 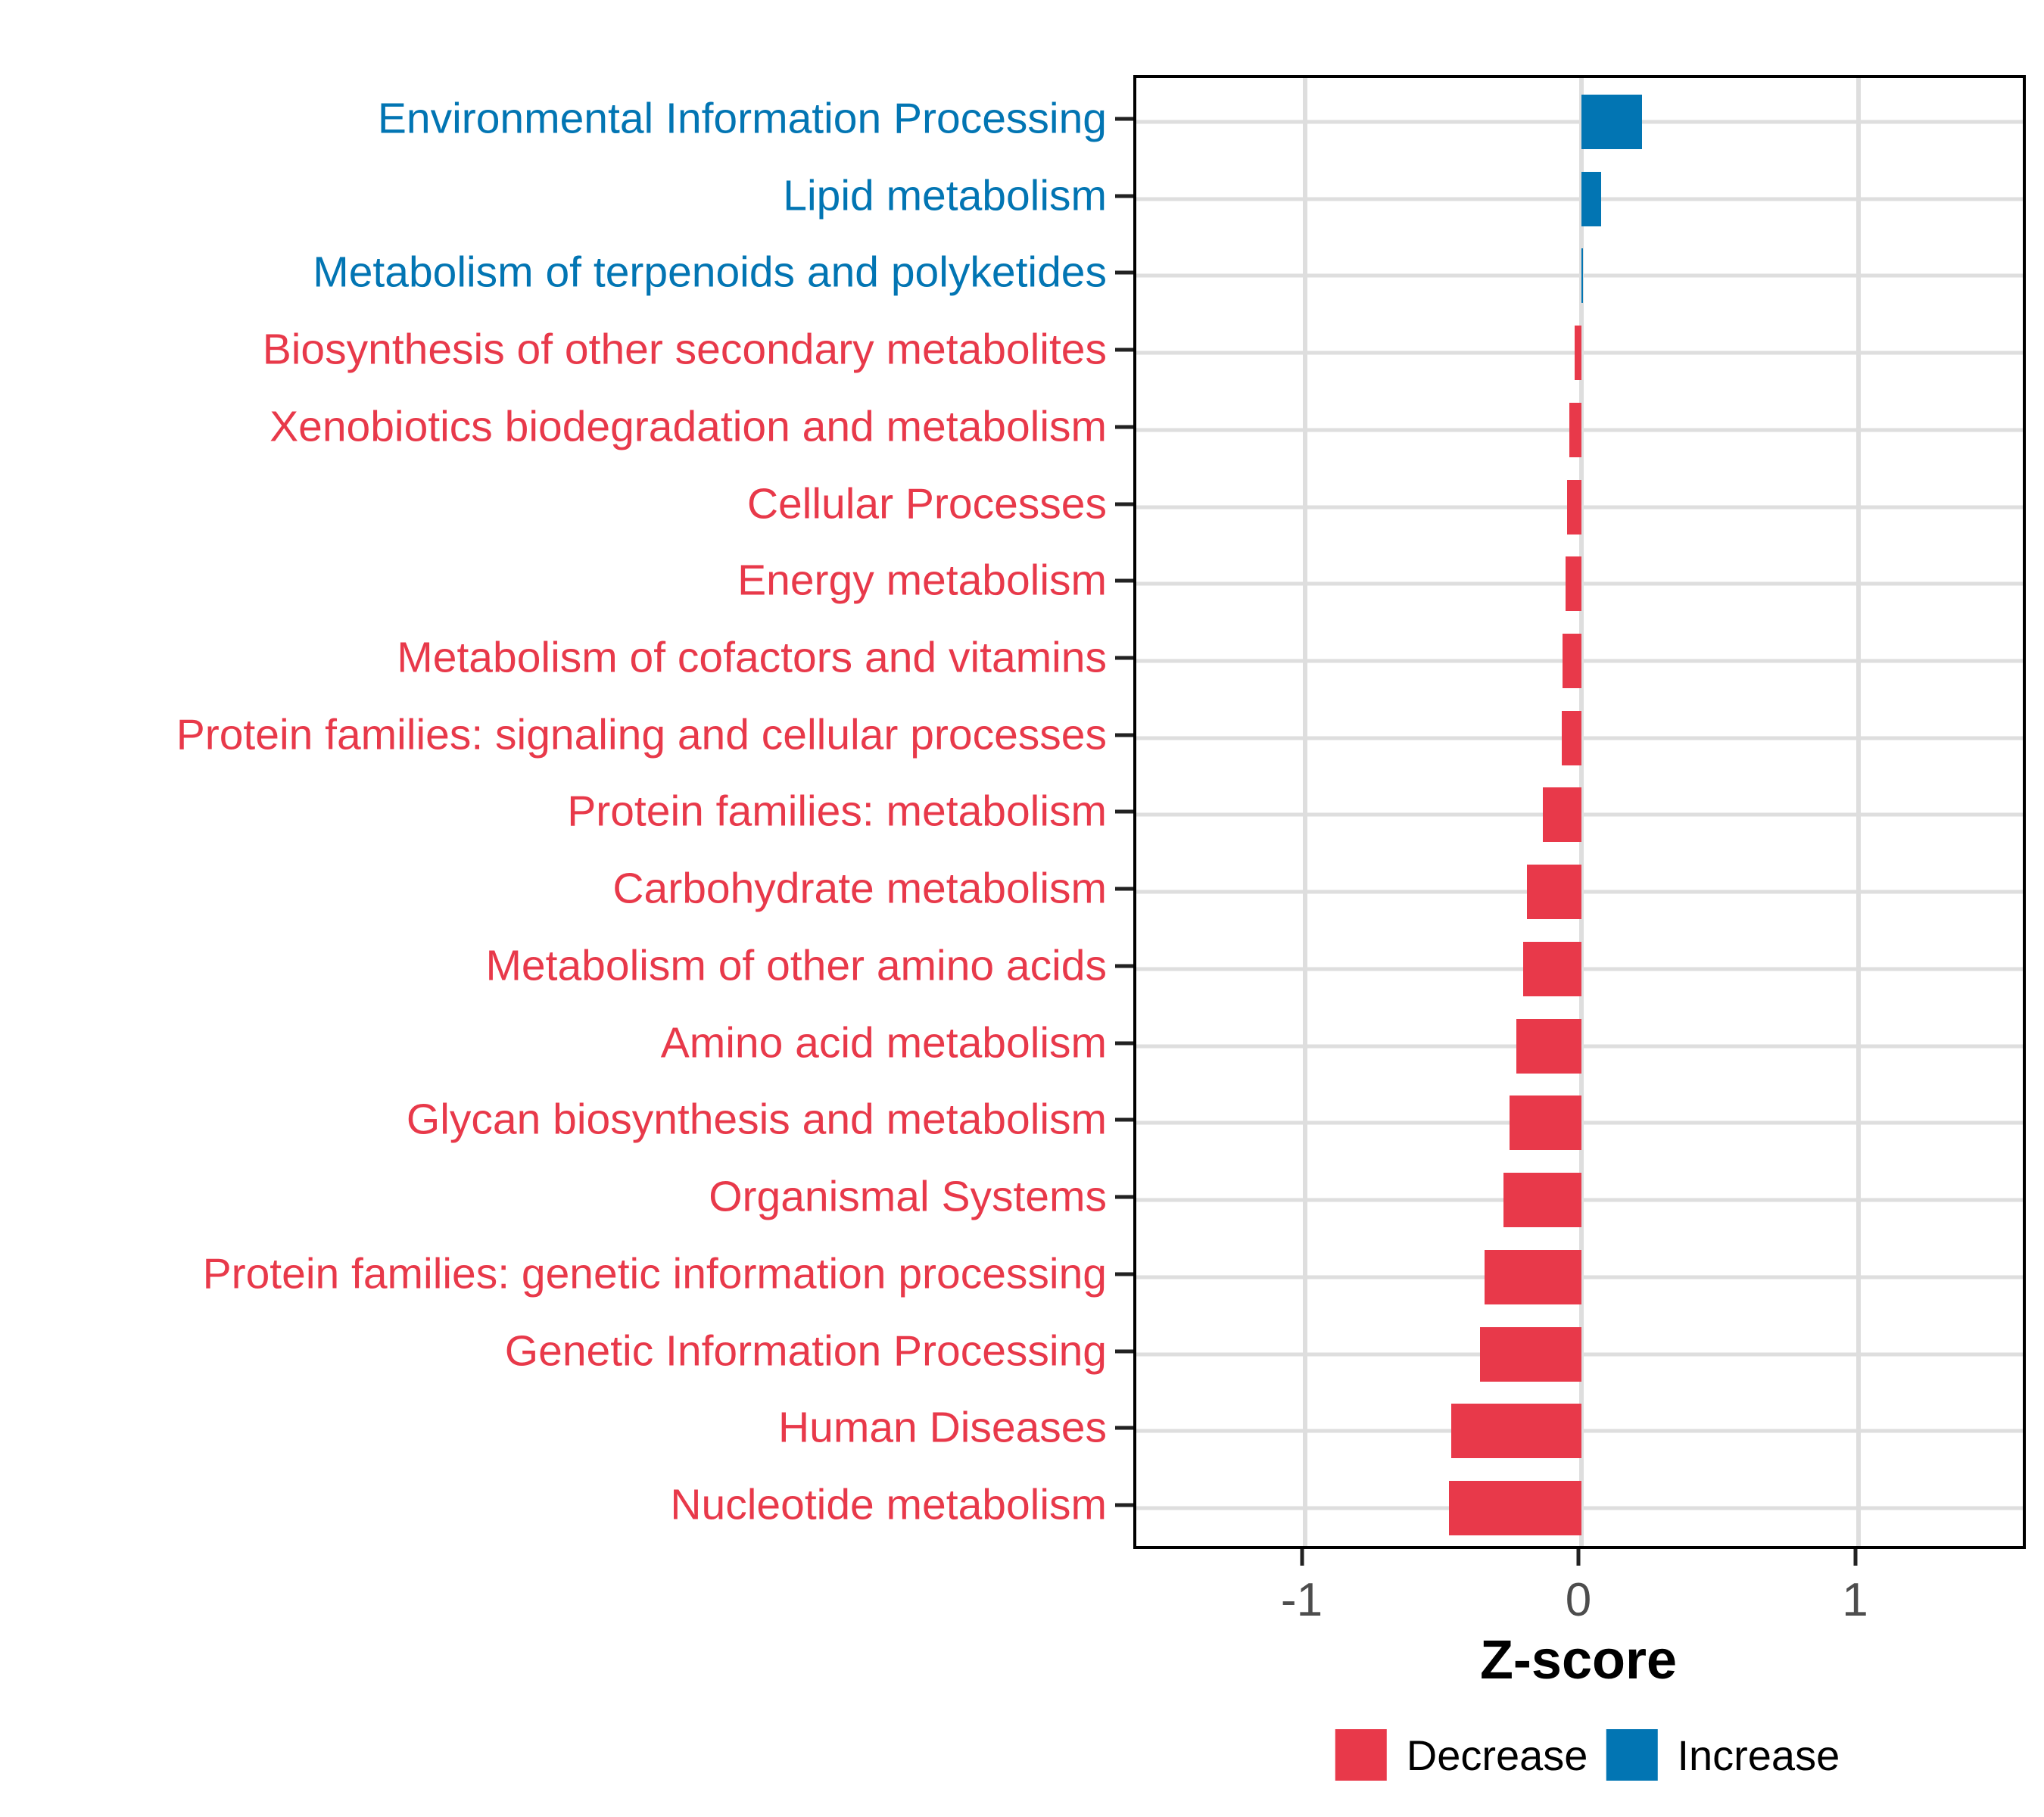 I want to click on x-axis-title: Z-score, so click(x=1578, y=1660).